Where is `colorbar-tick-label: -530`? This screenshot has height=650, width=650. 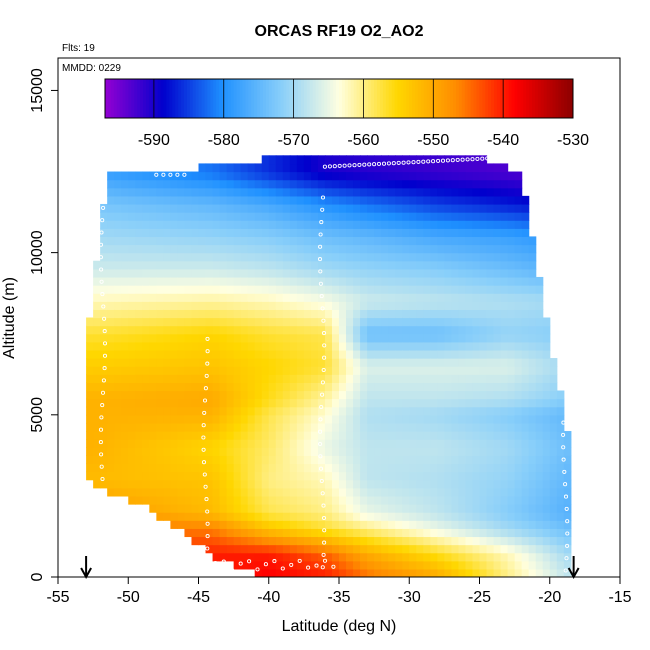
colorbar-tick-label: -530 is located at coordinates (573, 140).